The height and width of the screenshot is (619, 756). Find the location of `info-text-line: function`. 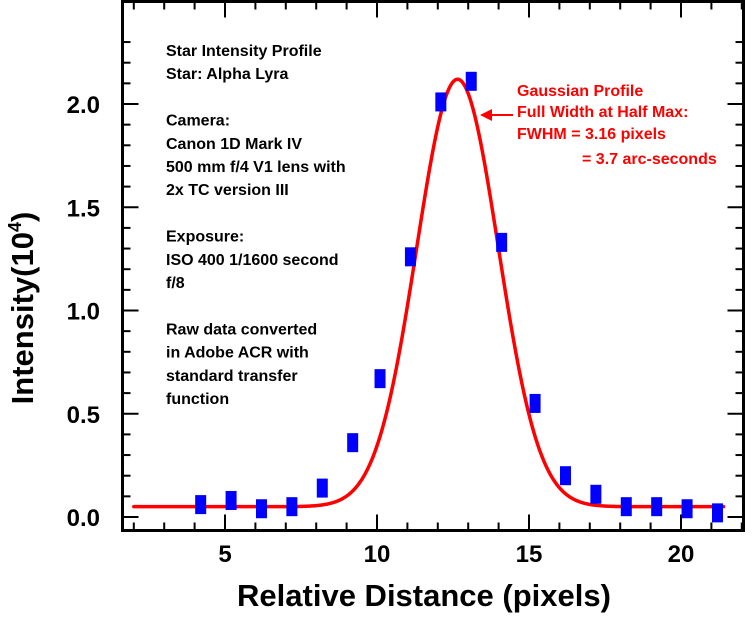

info-text-line: function is located at coordinates (197, 399).